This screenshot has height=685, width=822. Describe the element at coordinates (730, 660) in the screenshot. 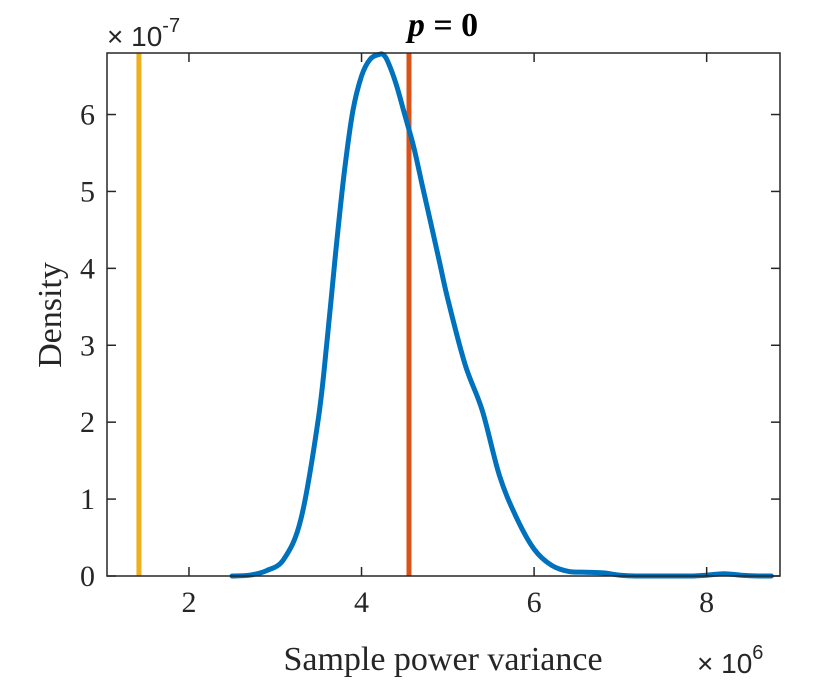

I see `x-multiplier: × 10⁶` at that location.